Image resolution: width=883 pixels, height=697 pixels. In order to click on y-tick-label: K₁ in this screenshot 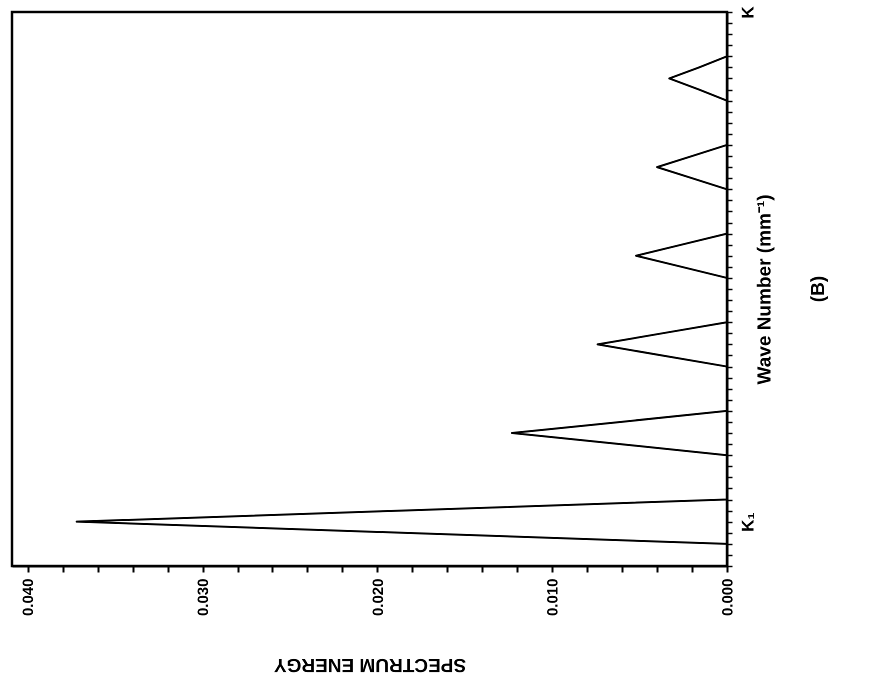, I will do `click(748, 522)`.